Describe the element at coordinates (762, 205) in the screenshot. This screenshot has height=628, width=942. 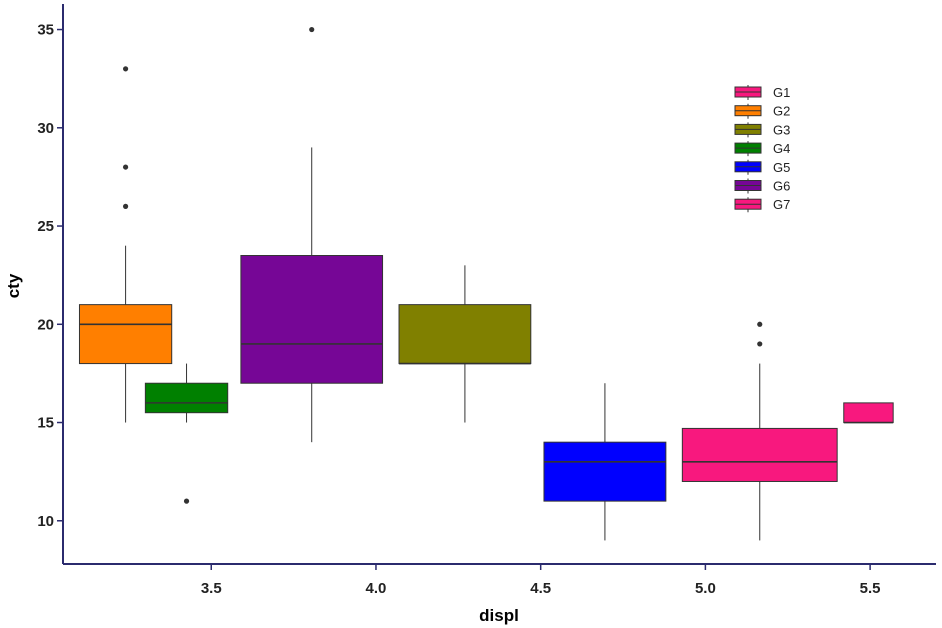
I see `legend-item-g7: G7` at that location.